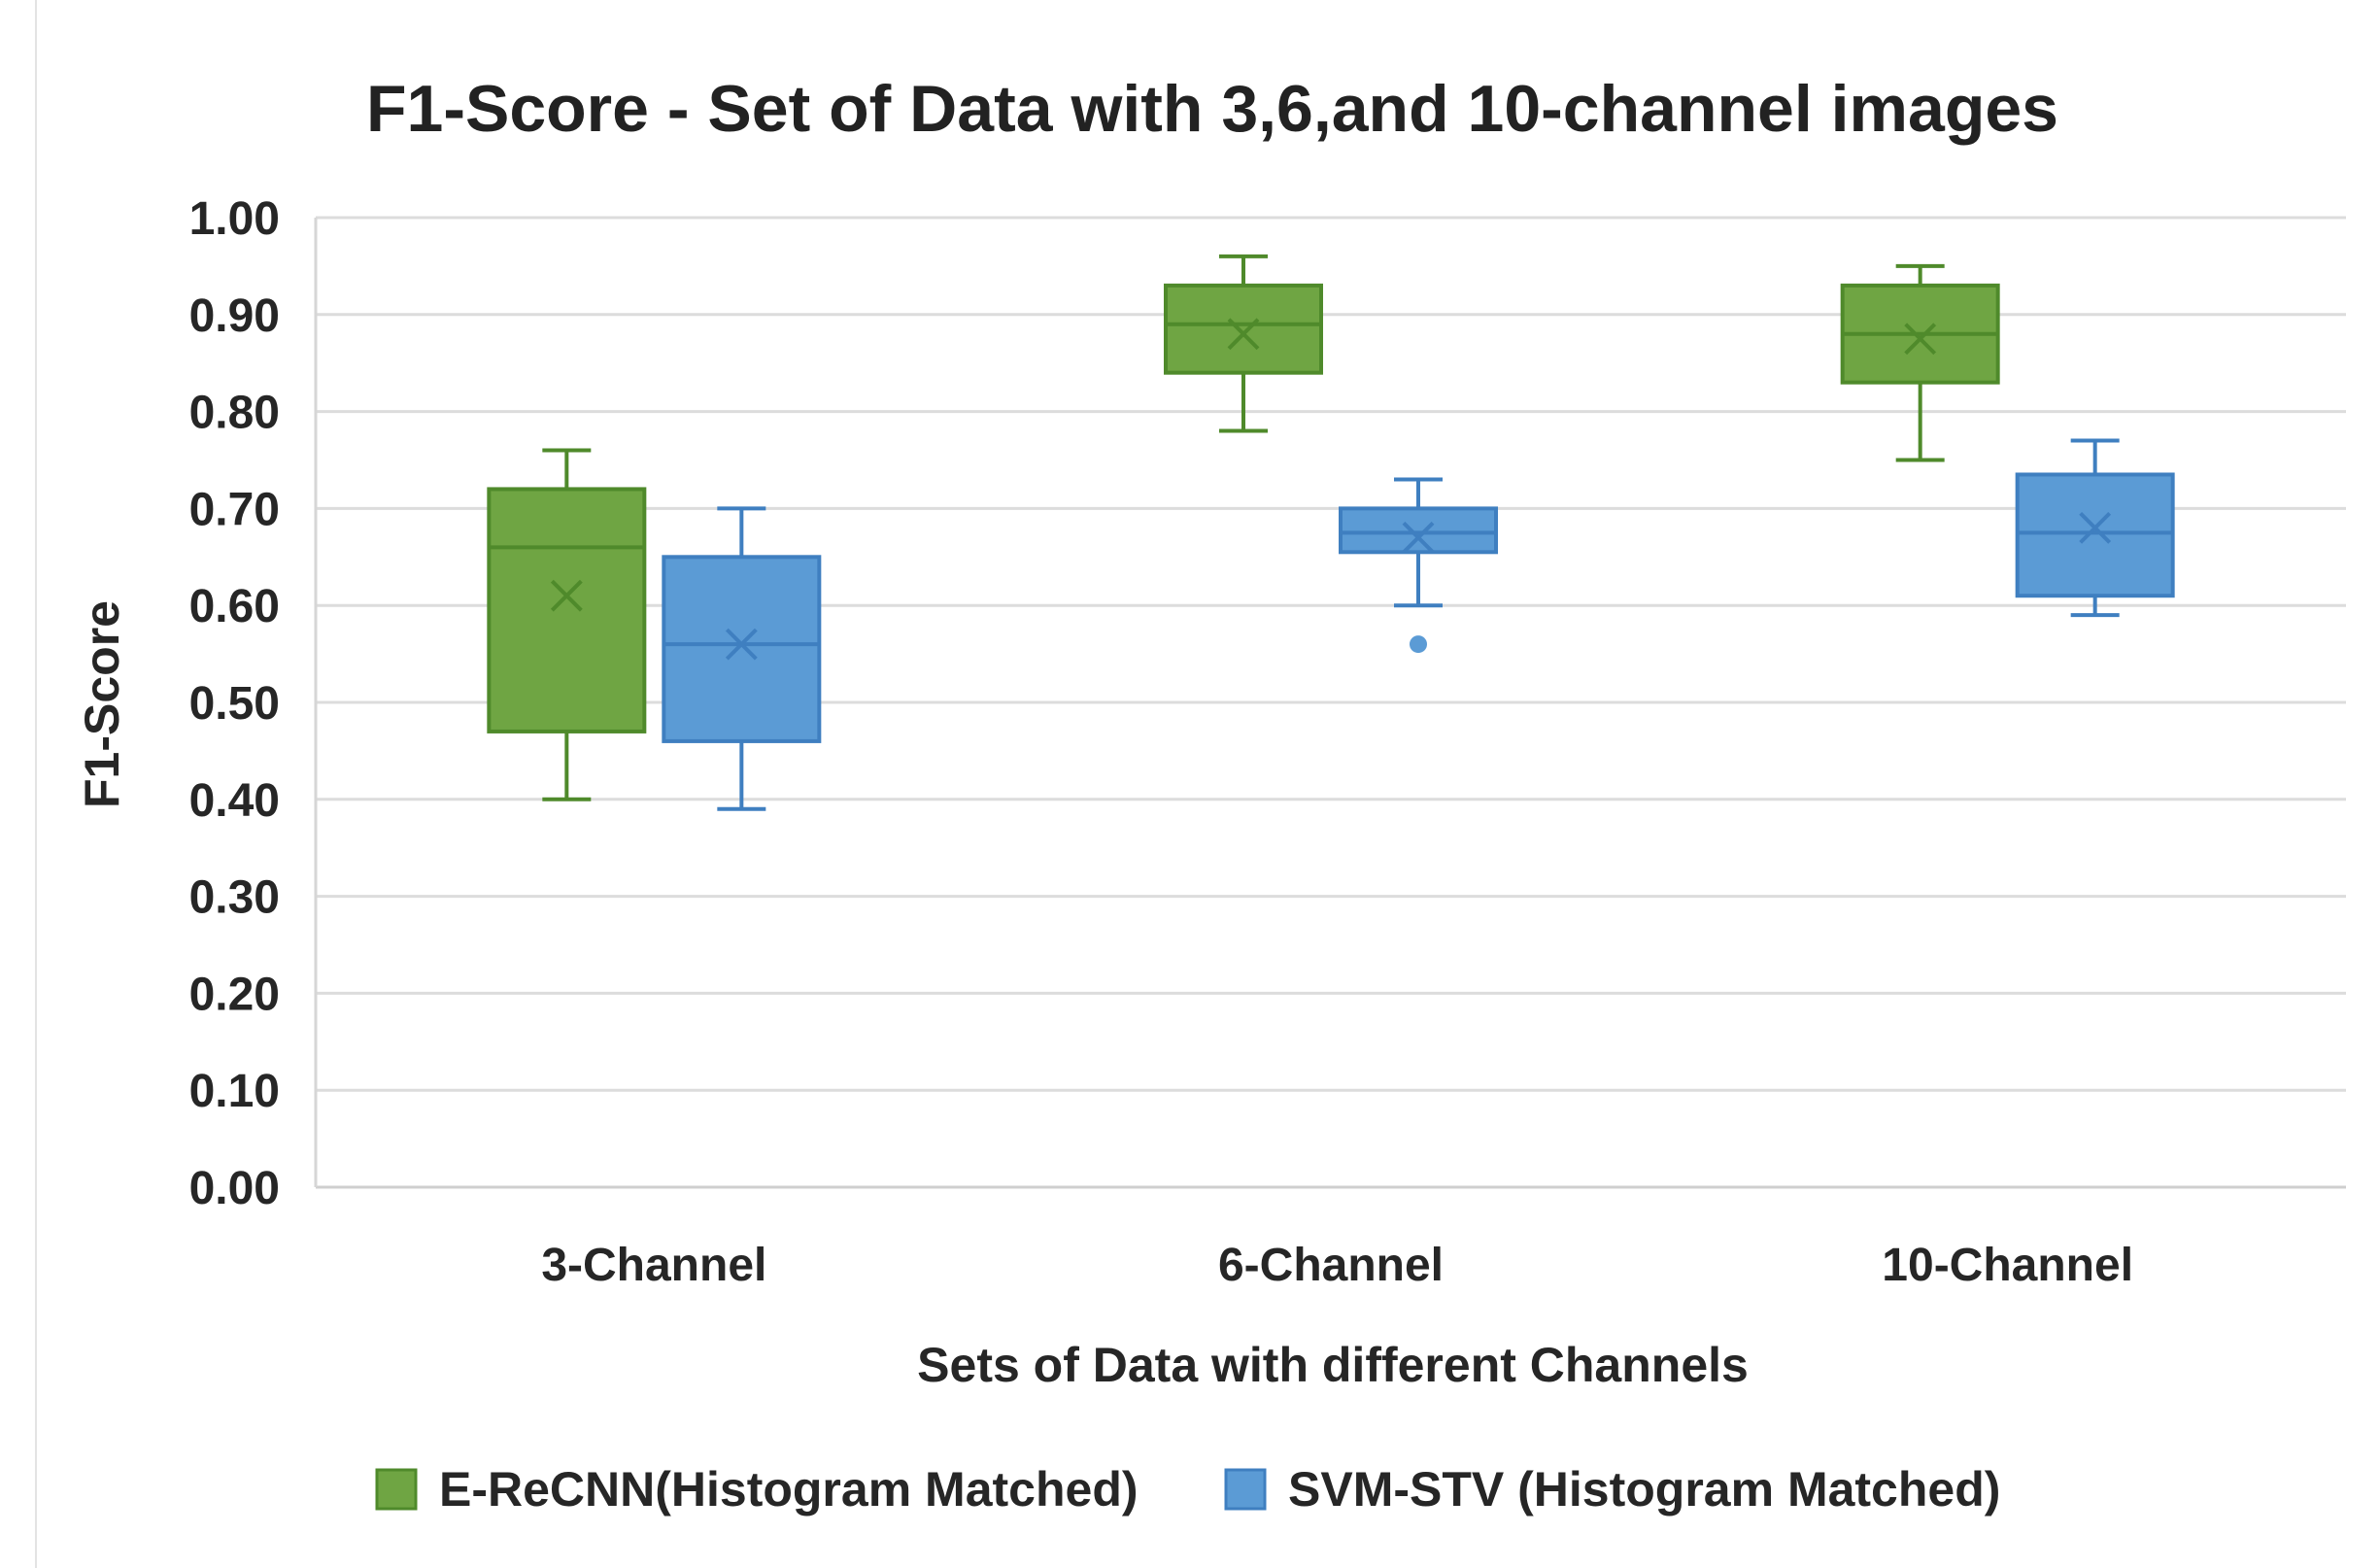 Image resolution: width=2380 pixels, height=1568 pixels. What do you see at coordinates (2007, 1265) in the screenshot?
I see `x-tick-label: 10-Channel` at bounding box center [2007, 1265].